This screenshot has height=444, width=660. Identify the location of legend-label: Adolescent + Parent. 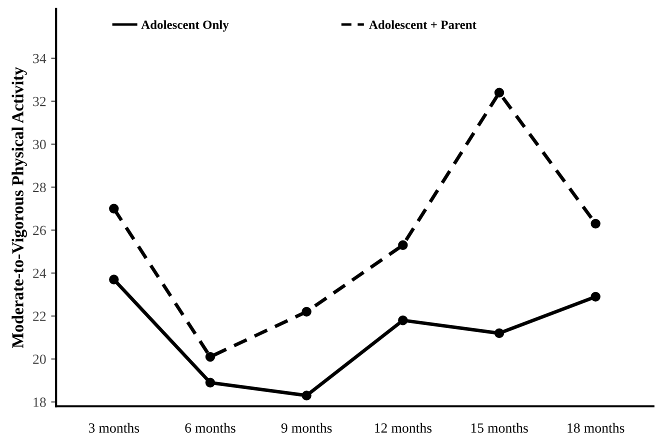
(422, 25).